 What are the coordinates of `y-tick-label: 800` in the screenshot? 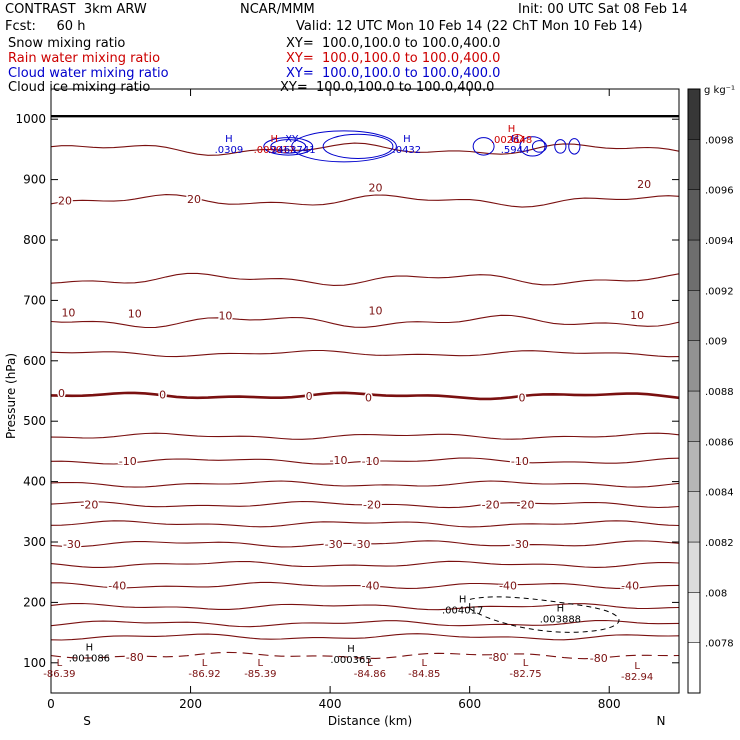 It's located at (34, 240).